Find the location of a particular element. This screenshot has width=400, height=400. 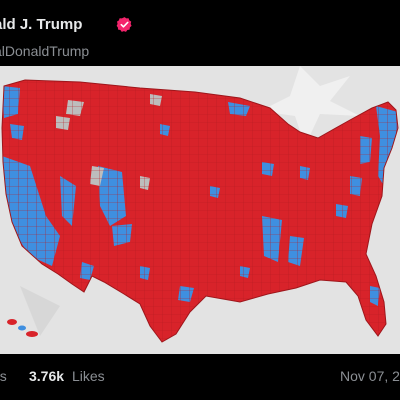

likes-count: 3.76k is located at coordinates (47, 376).